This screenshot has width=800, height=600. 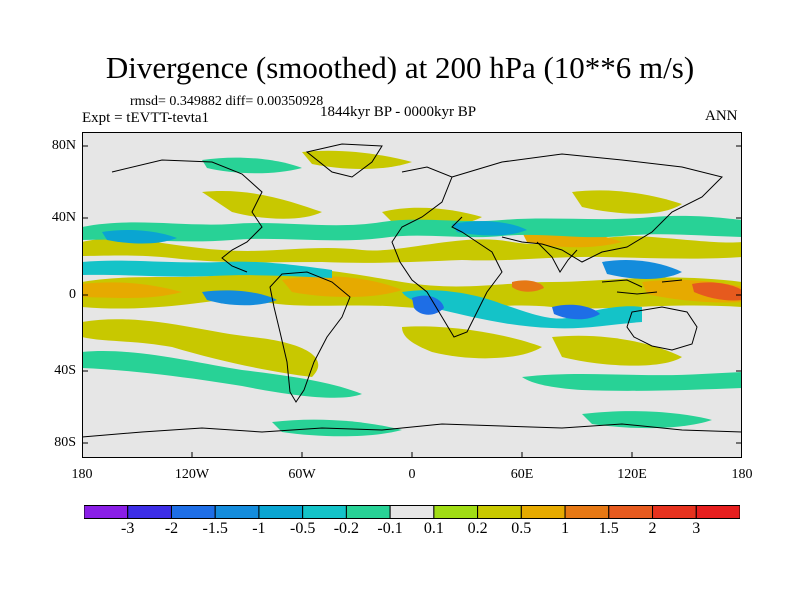 What do you see at coordinates (262, 205) in the screenshot?
I see `midlat-positive` at bounding box center [262, 205].